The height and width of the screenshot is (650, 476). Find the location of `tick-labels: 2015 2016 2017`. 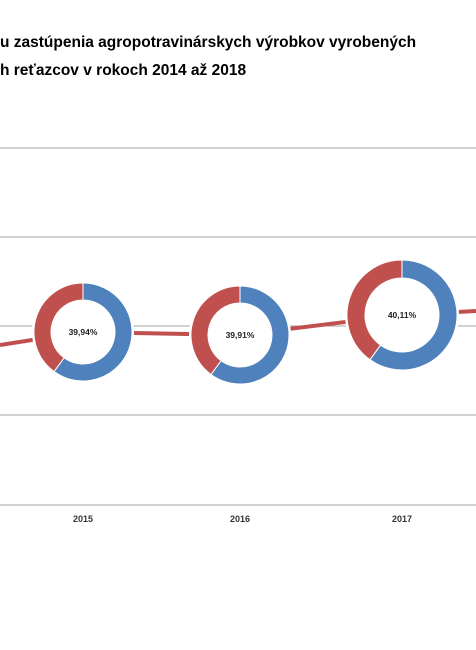

tick-labels: 2015 2016 2017 is located at coordinates (242, 519).